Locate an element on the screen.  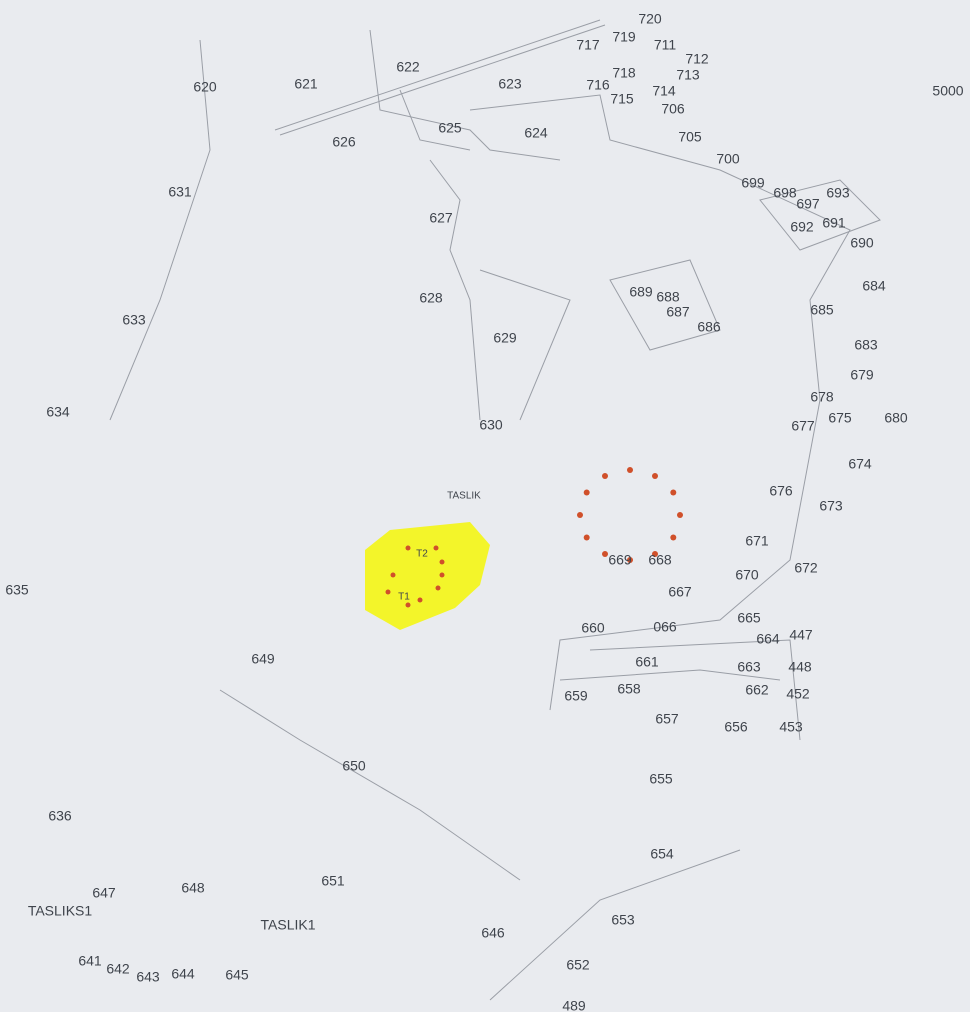
parcel-label: 711 is located at coordinates (665, 45).